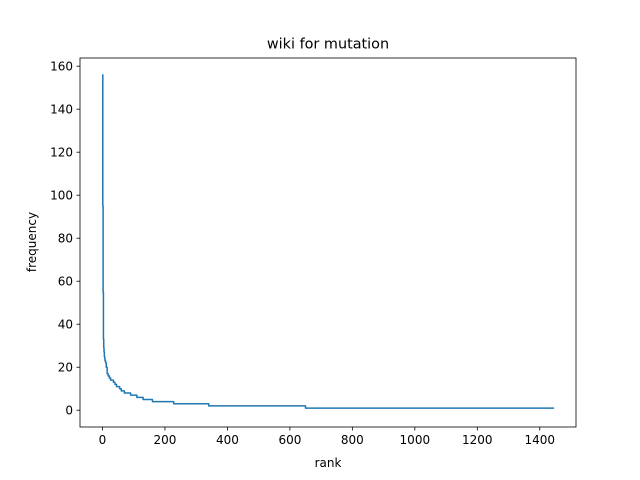 The image size is (640, 480). What do you see at coordinates (61, 66) in the screenshot?
I see `y-tick-label-160: 160` at bounding box center [61, 66].